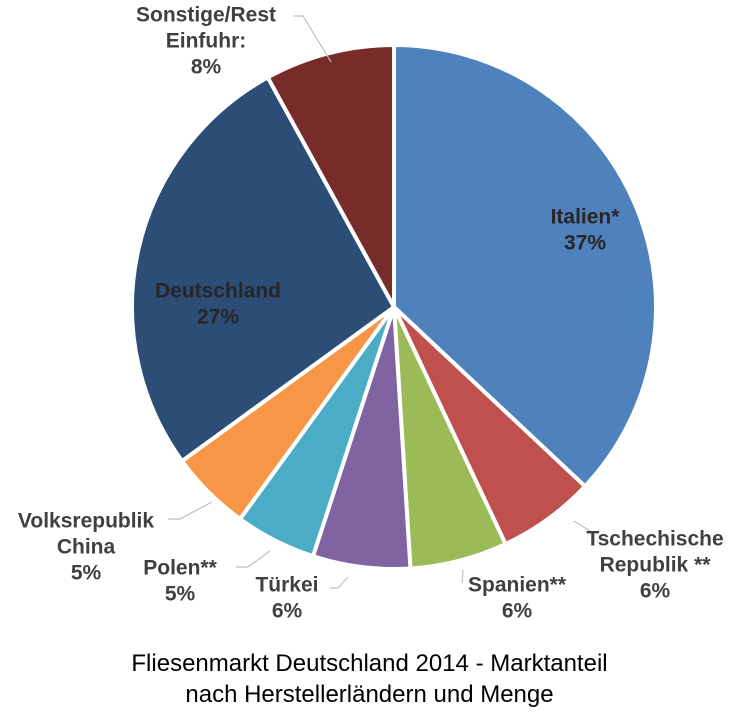  What do you see at coordinates (86, 547) in the screenshot?
I see `slice-name-label: China` at bounding box center [86, 547].